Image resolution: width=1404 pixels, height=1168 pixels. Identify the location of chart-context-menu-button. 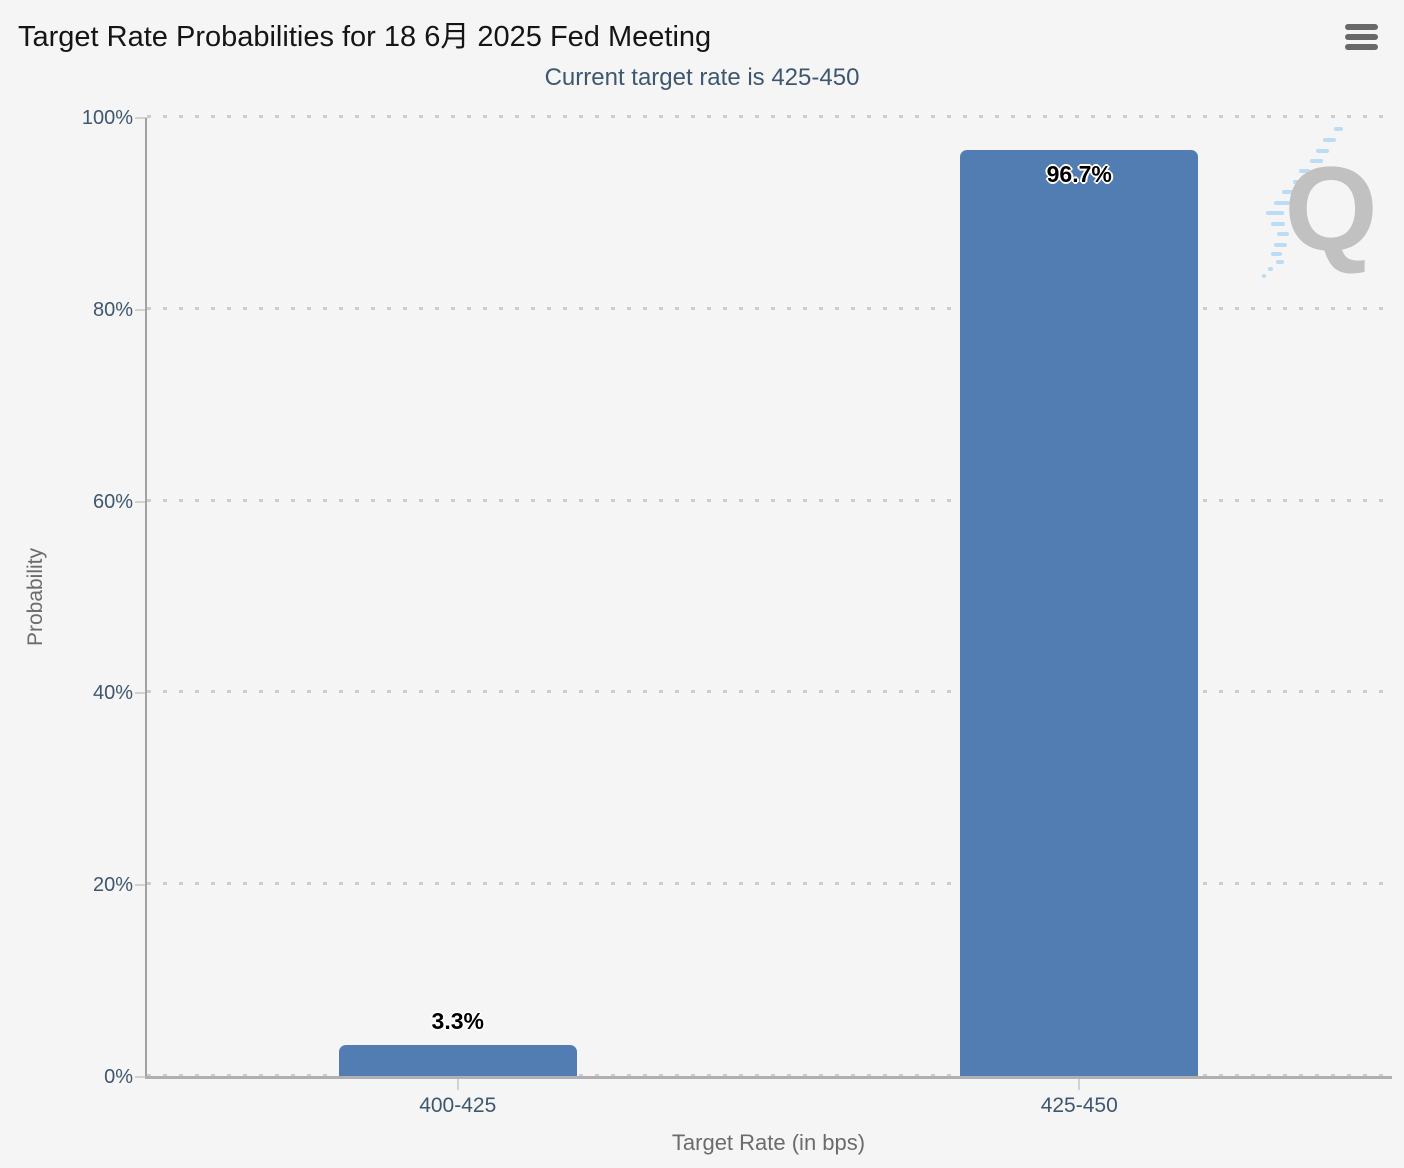
(1361, 37).